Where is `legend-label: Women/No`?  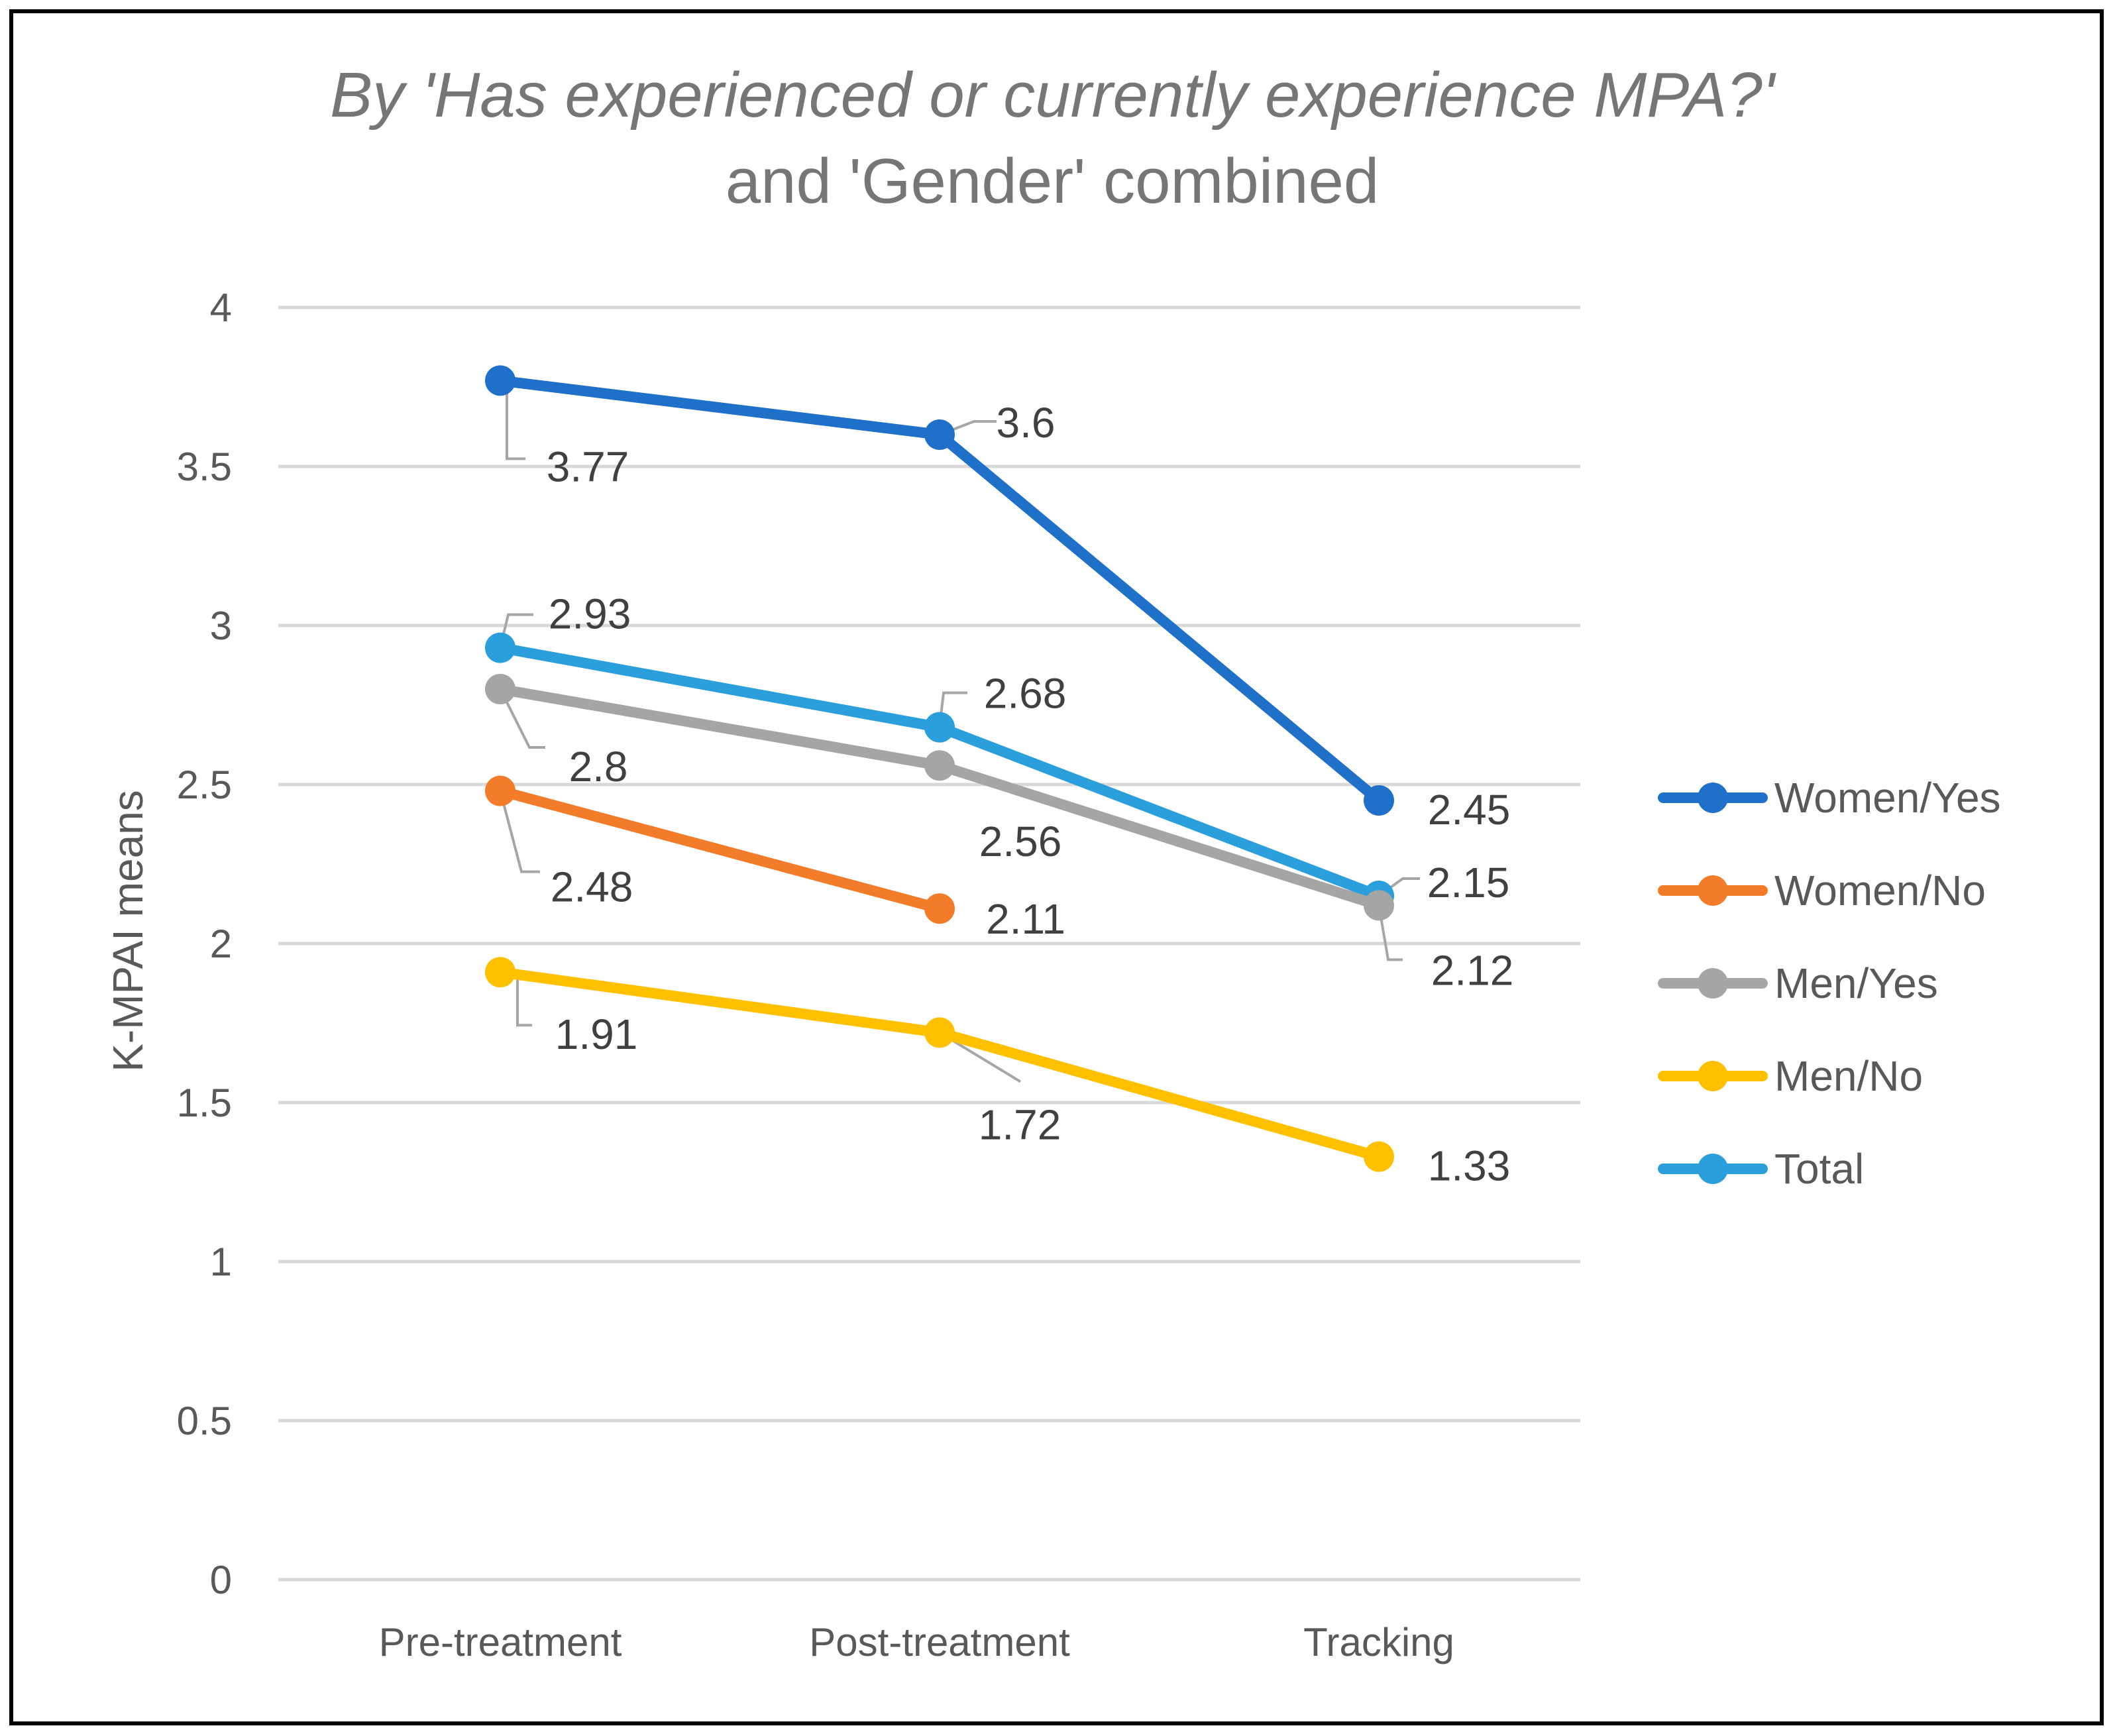
legend-label: Women/No is located at coordinates (1880, 890).